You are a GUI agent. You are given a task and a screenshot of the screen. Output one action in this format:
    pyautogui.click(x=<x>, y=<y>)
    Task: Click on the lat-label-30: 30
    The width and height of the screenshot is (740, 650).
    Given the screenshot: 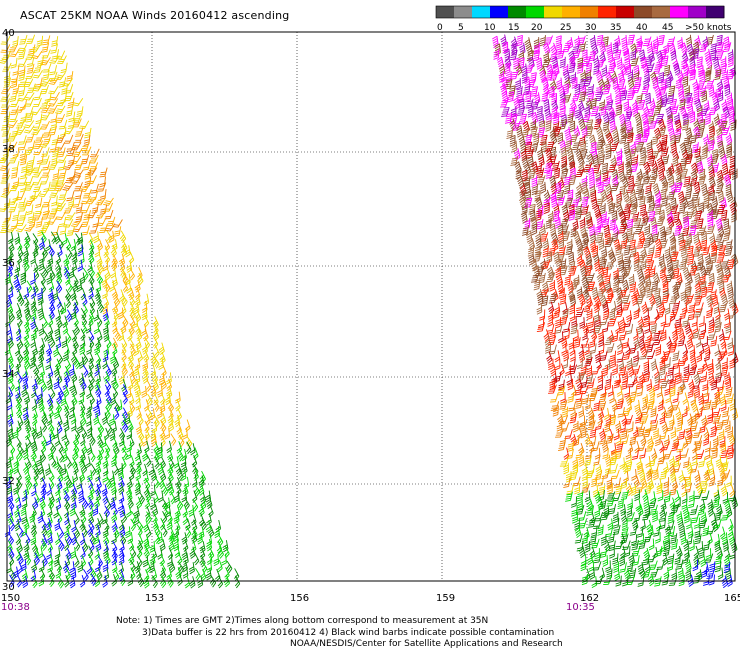 What is the action you would take?
    pyautogui.click(x=8, y=587)
    